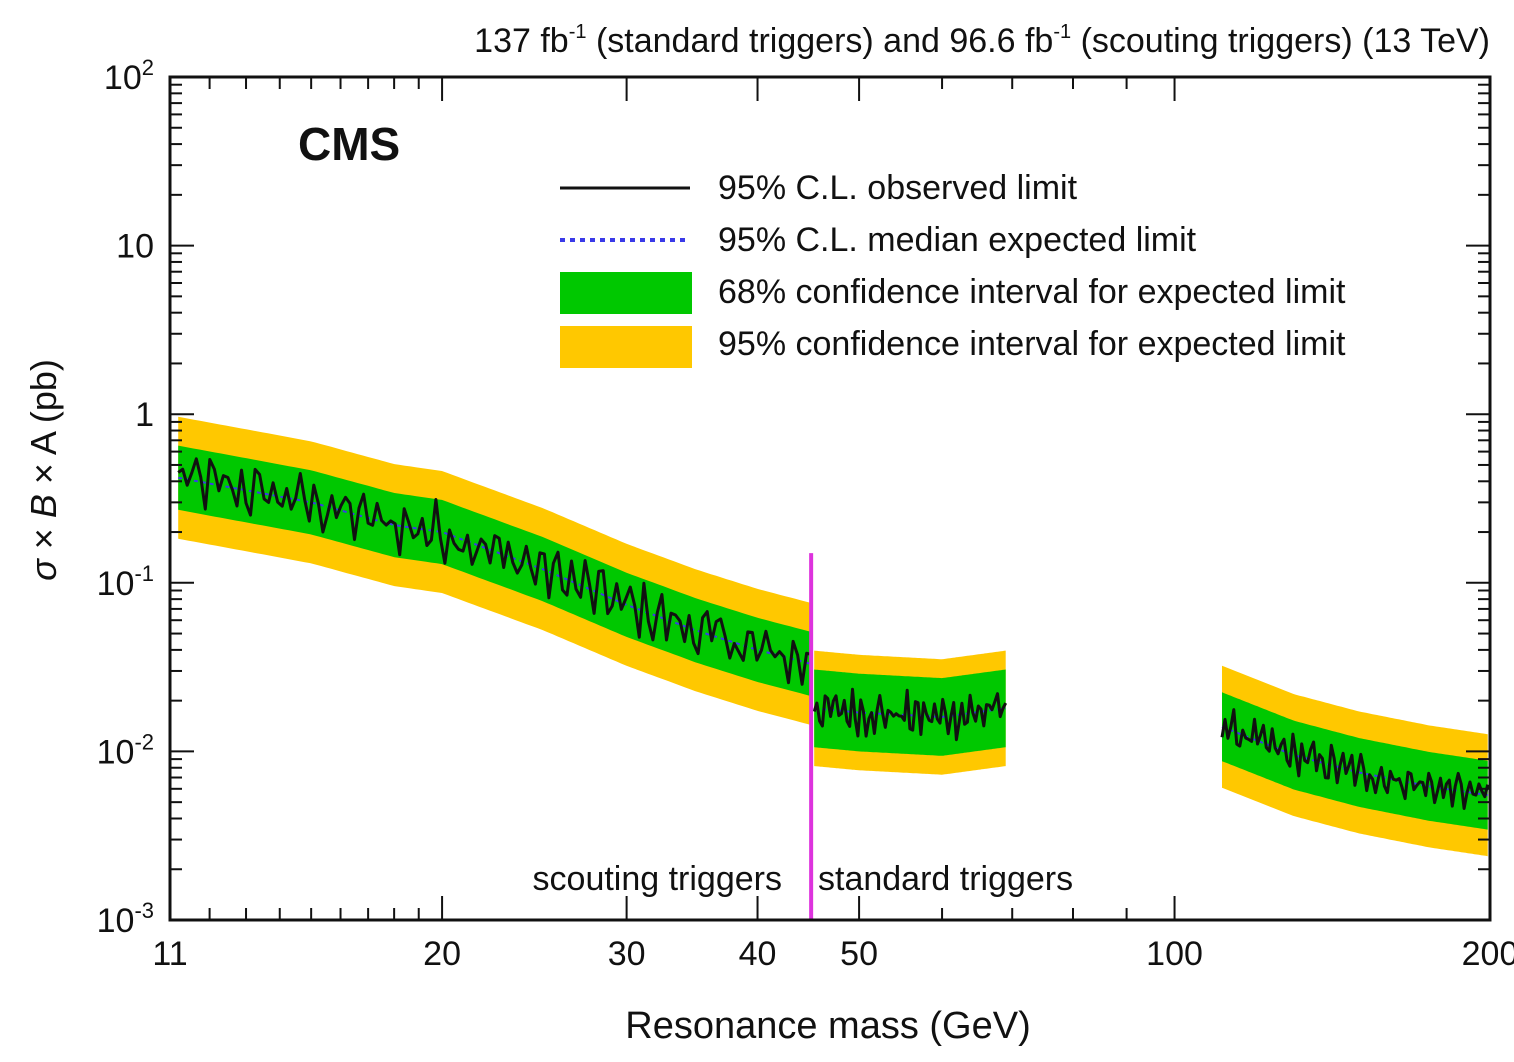  I want to click on x-tick-label: 11, so click(169, 954).